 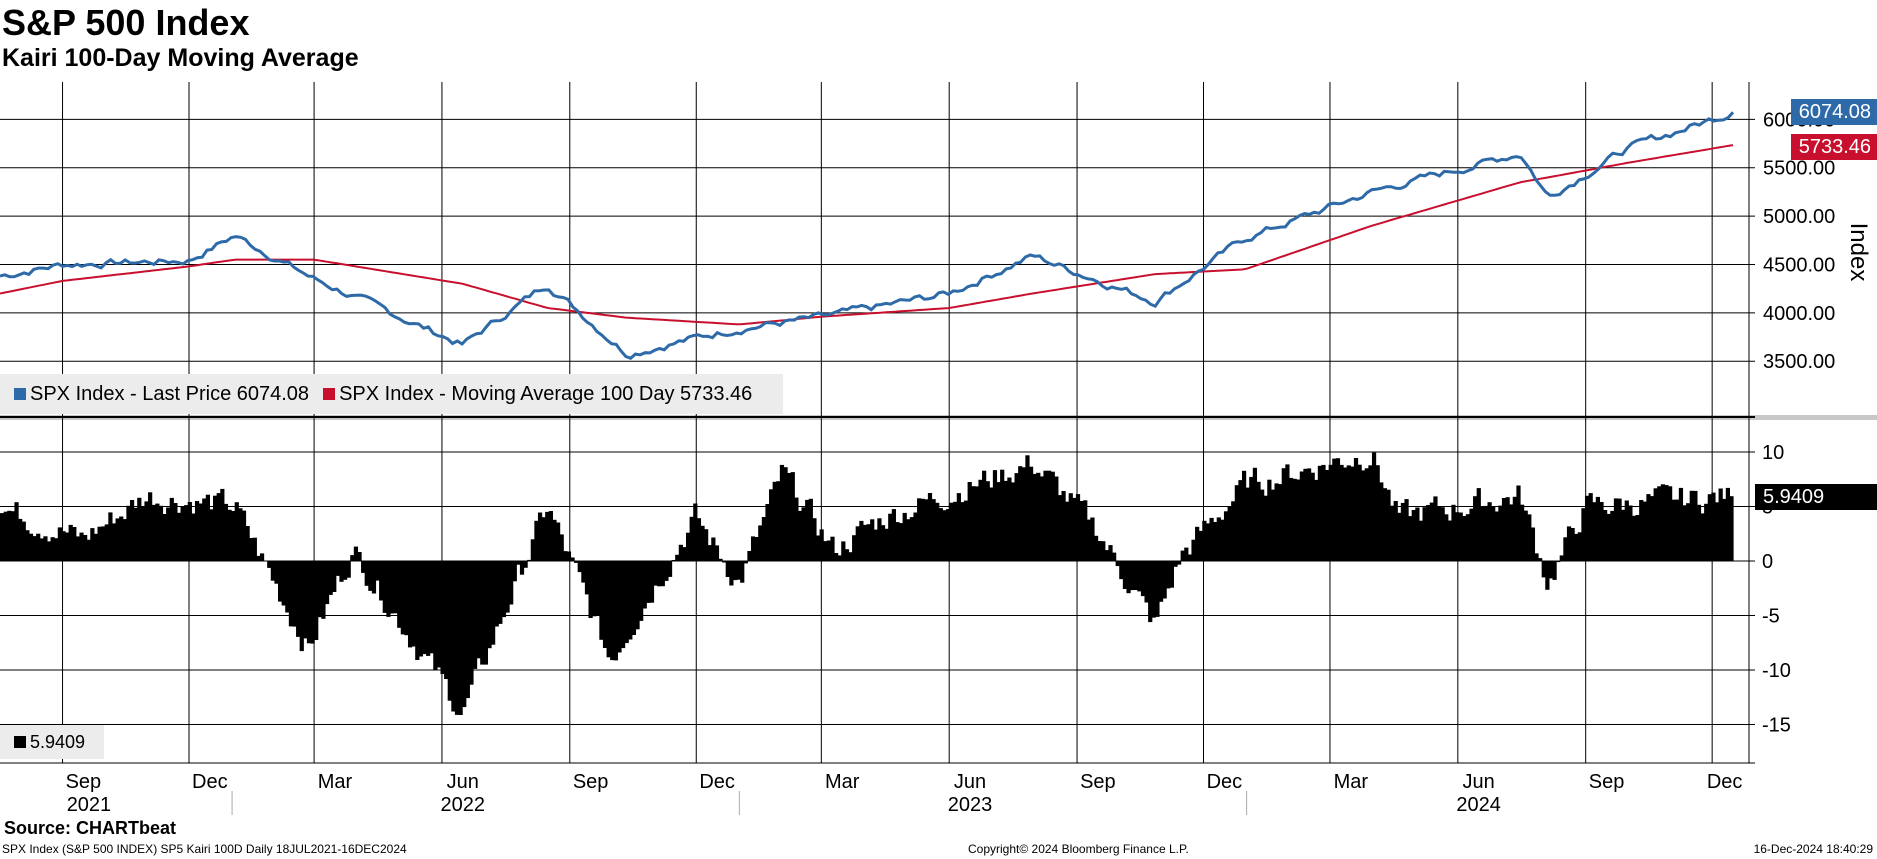 What do you see at coordinates (1725, 782) in the screenshot?
I see `x-tick-label: Dec` at bounding box center [1725, 782].